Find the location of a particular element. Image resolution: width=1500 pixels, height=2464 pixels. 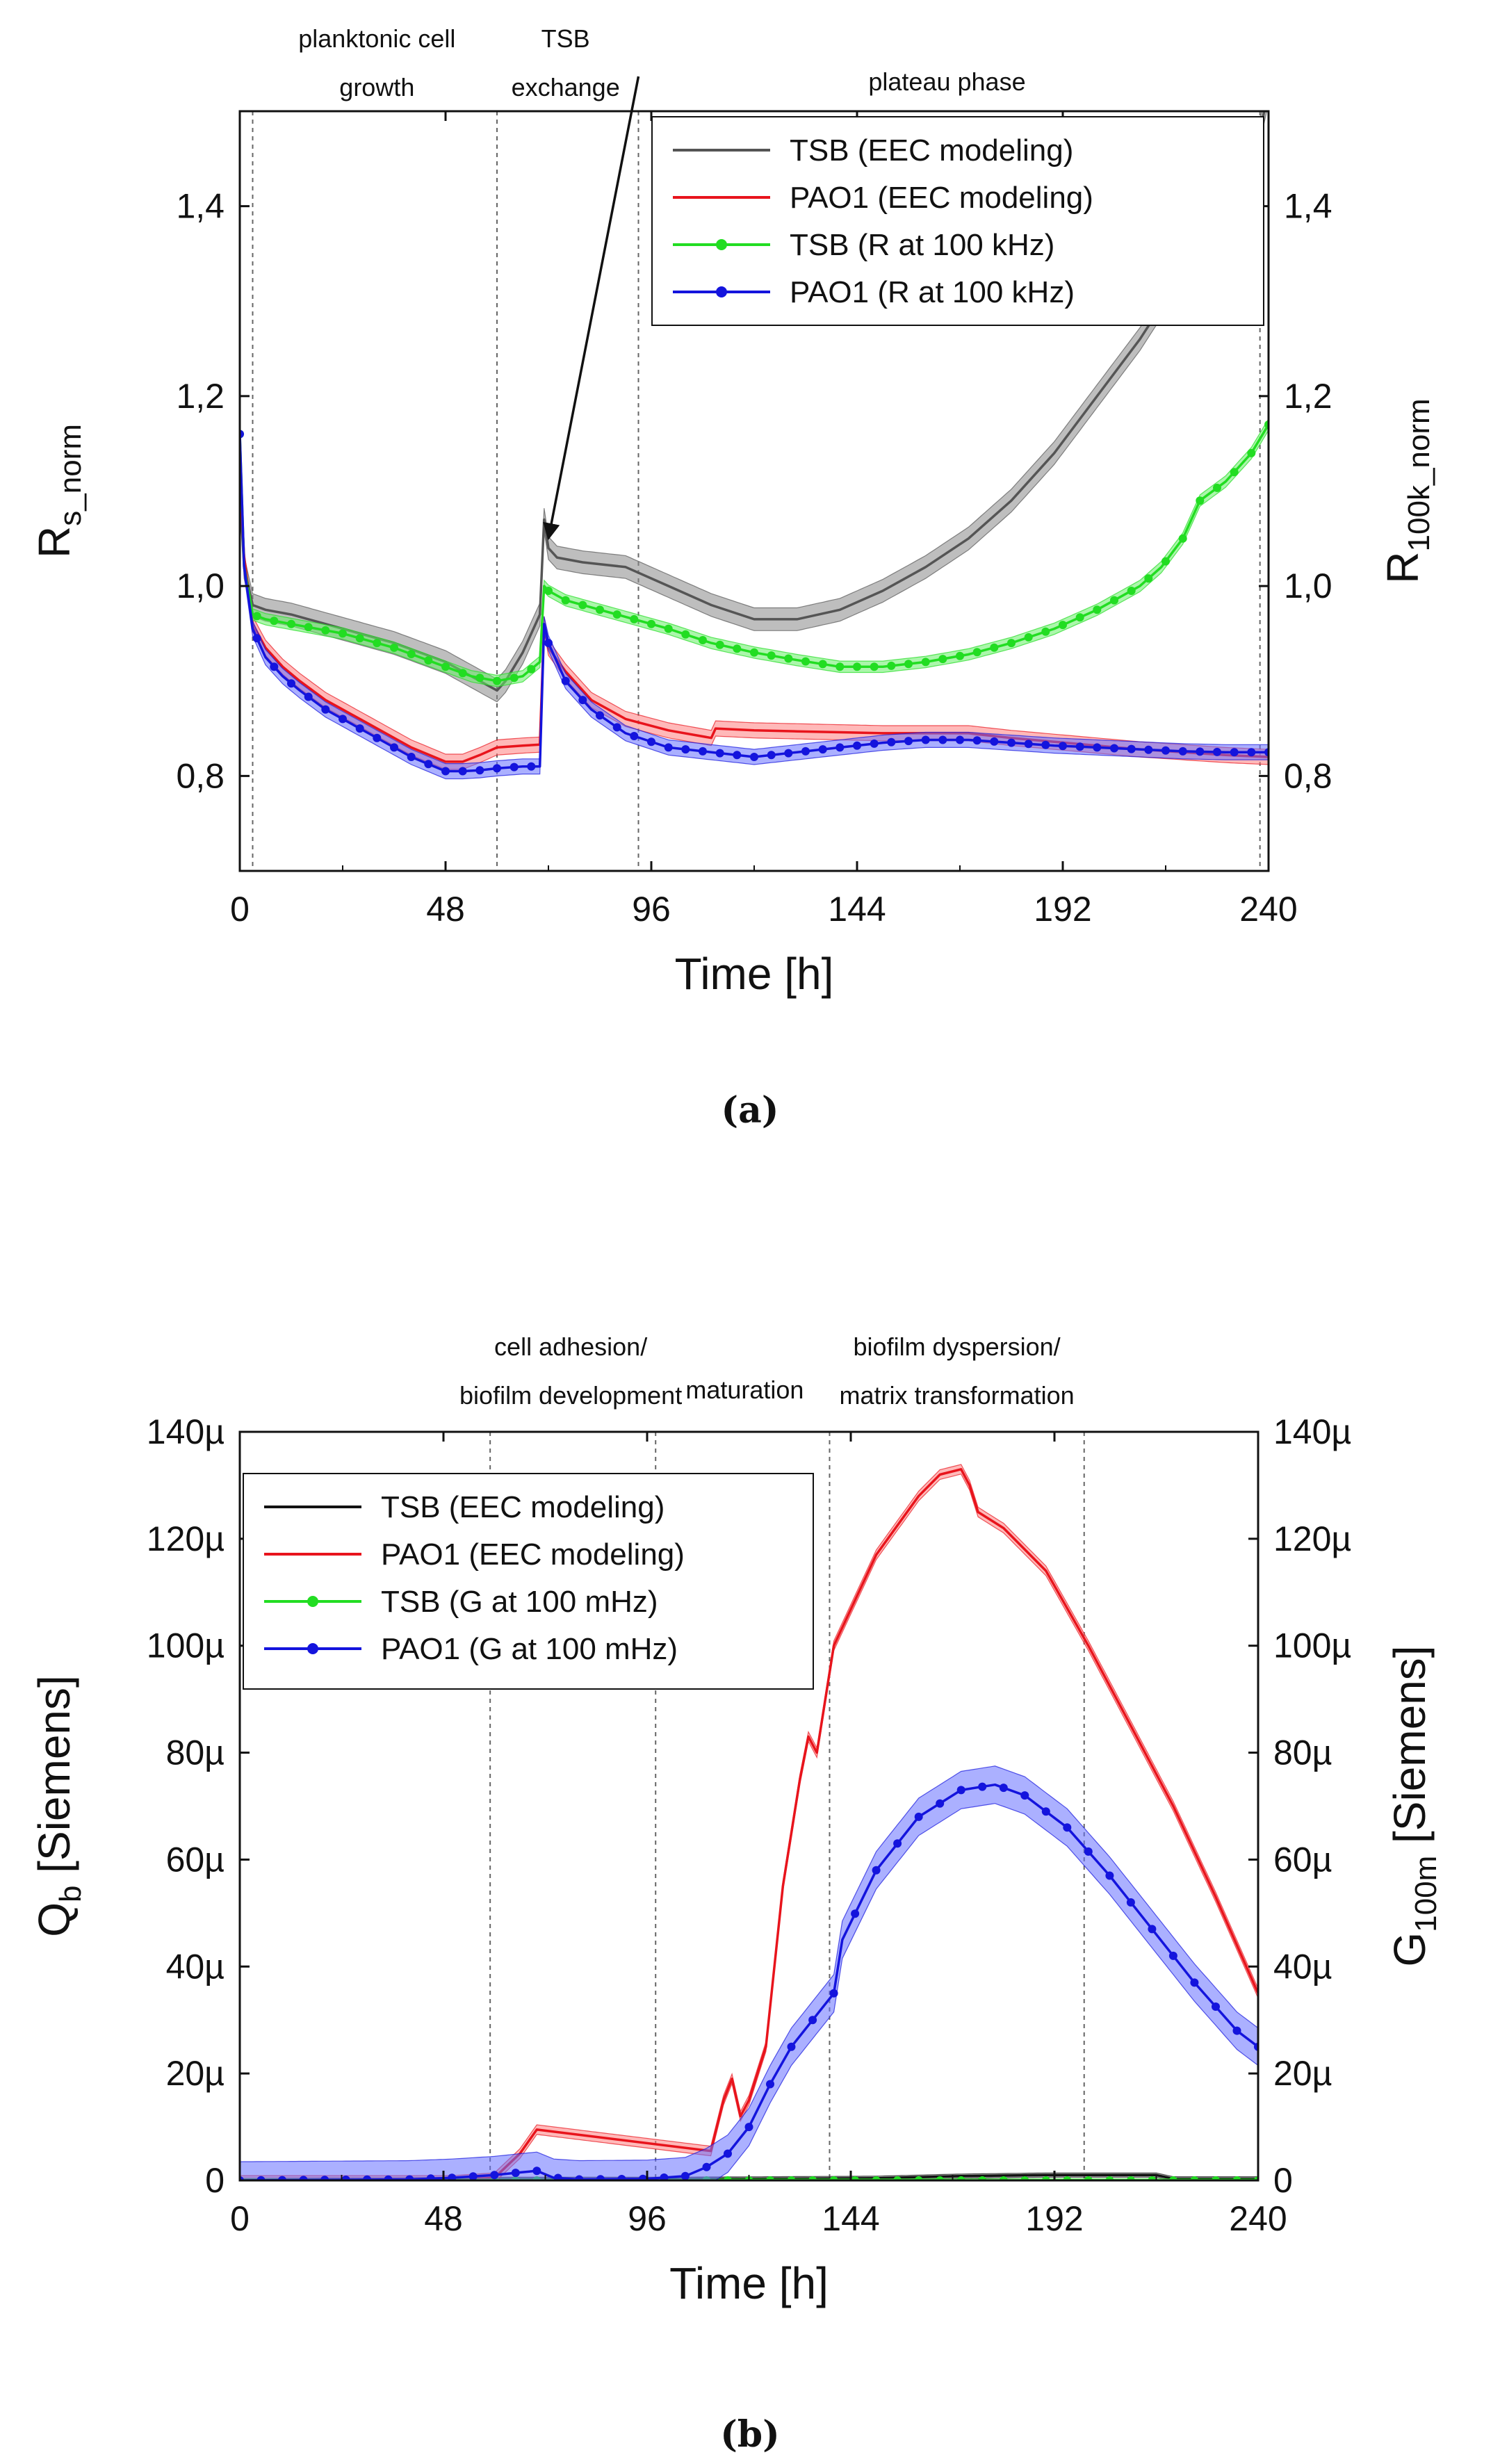

x-tick-label: 144 is located at coordinates (850, 2218).